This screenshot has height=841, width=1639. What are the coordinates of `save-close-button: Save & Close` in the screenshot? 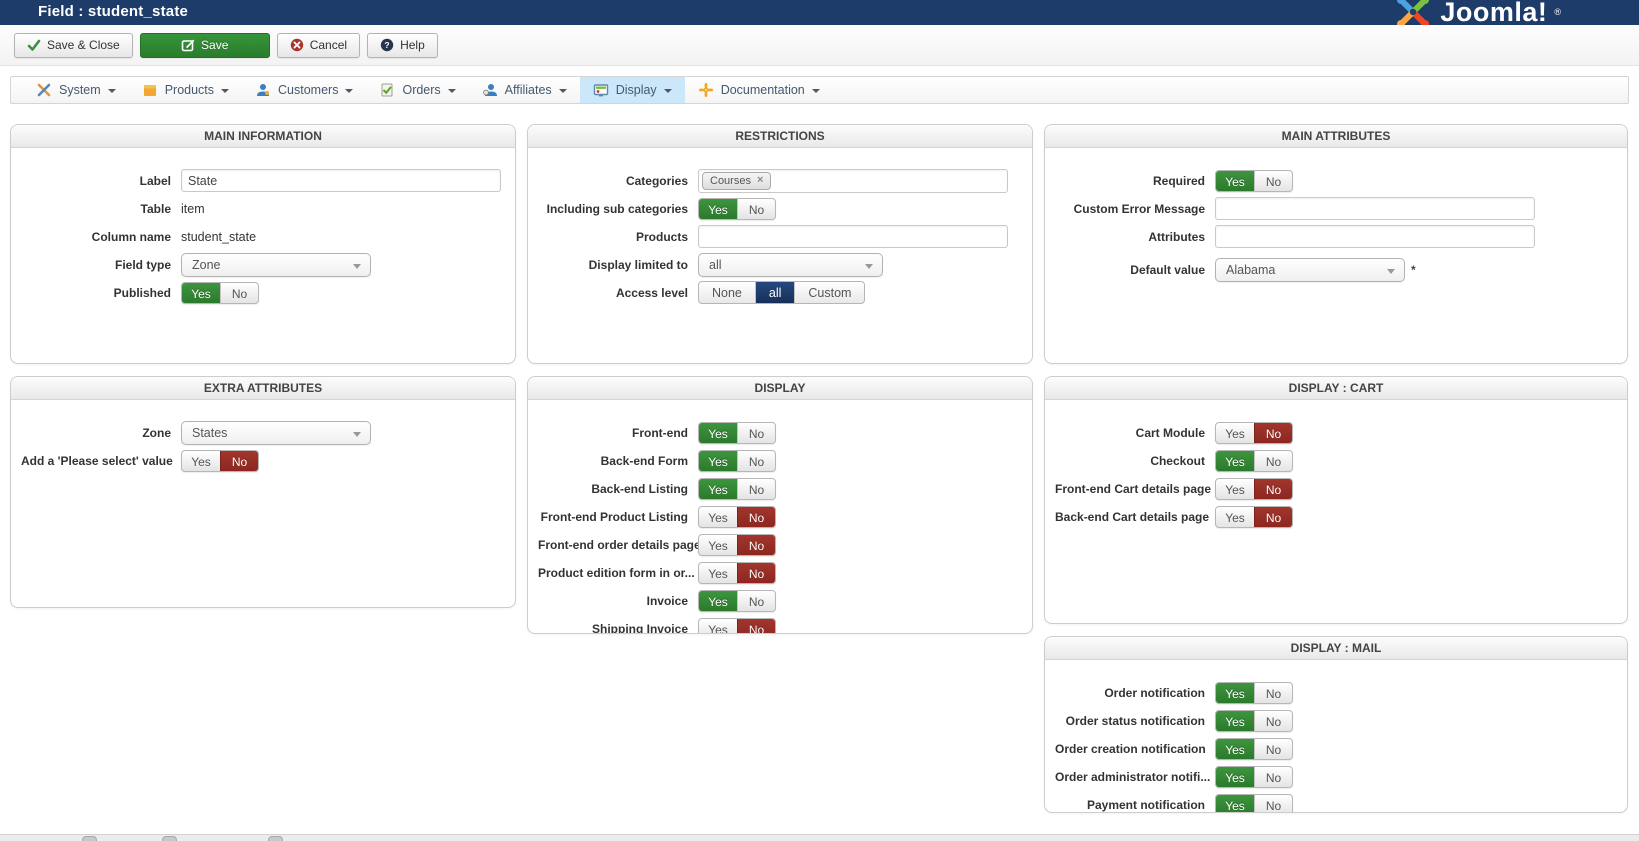 It's located at (73, 45).